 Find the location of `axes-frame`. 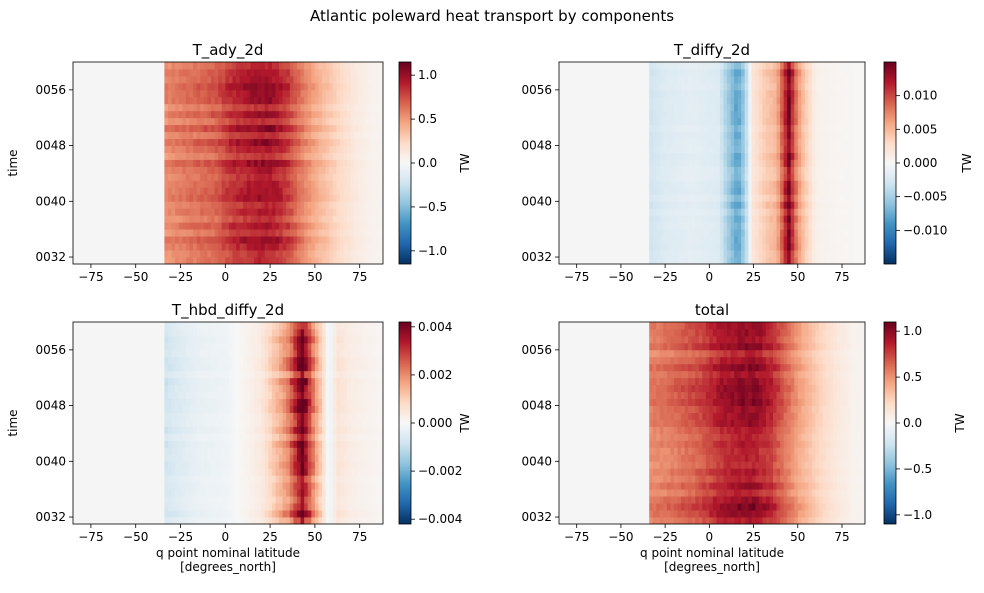

axes-frame is located at coordinates (712, 163).